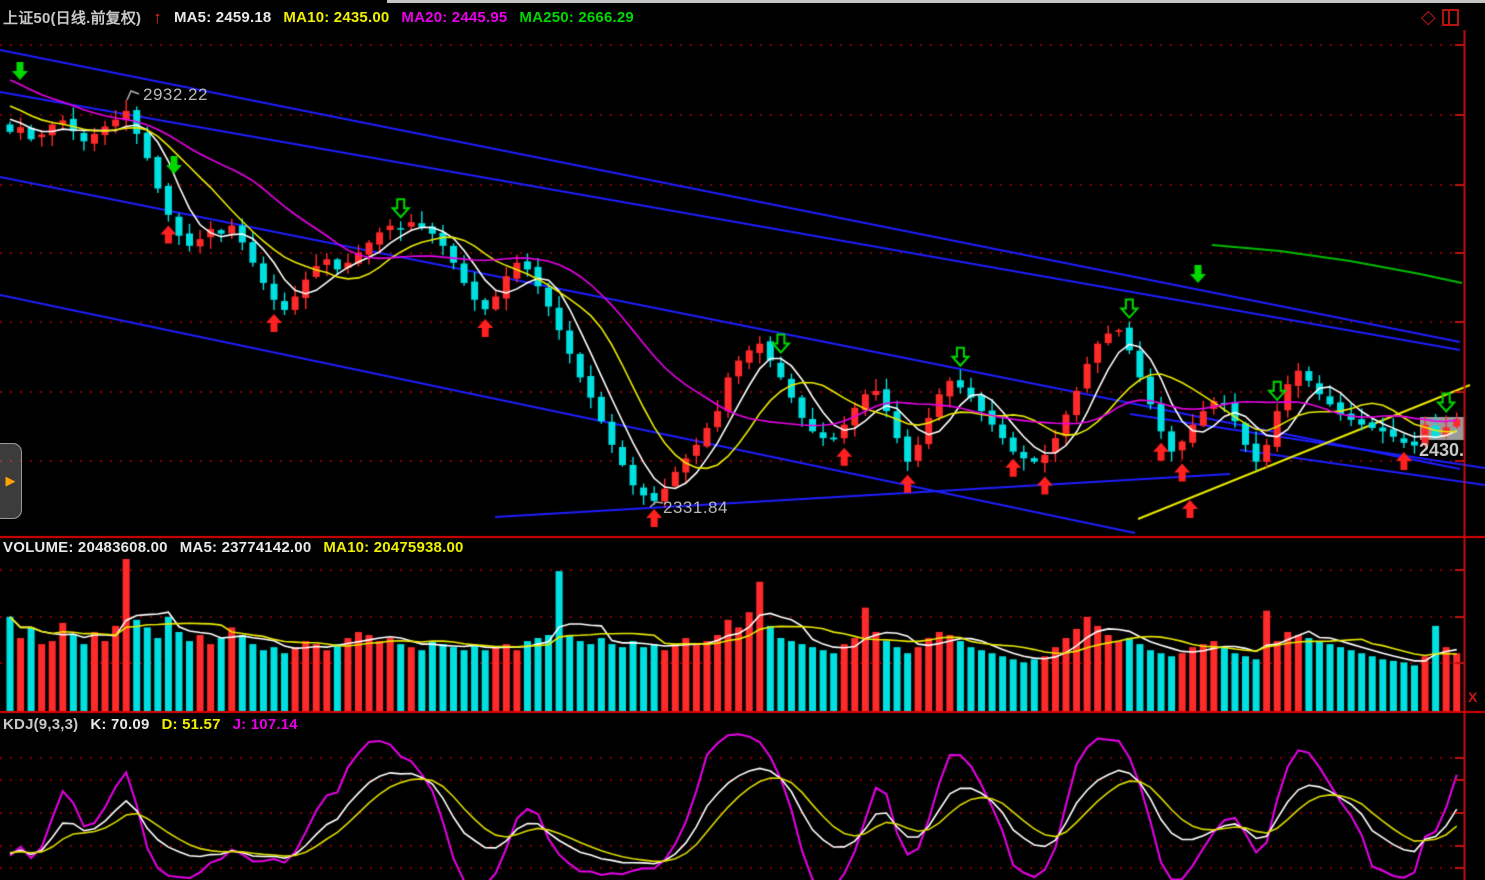 Image resolution: width=1485 pixels, height=880 pixels. I want to click on volume-value: VOLUME: 20483608.00, so click(85, 547).